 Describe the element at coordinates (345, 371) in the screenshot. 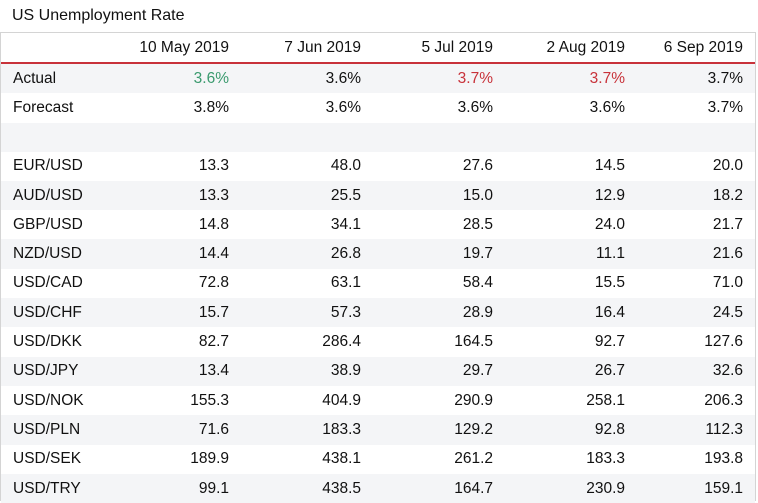

I see `pair-value: 38.9` at that location.